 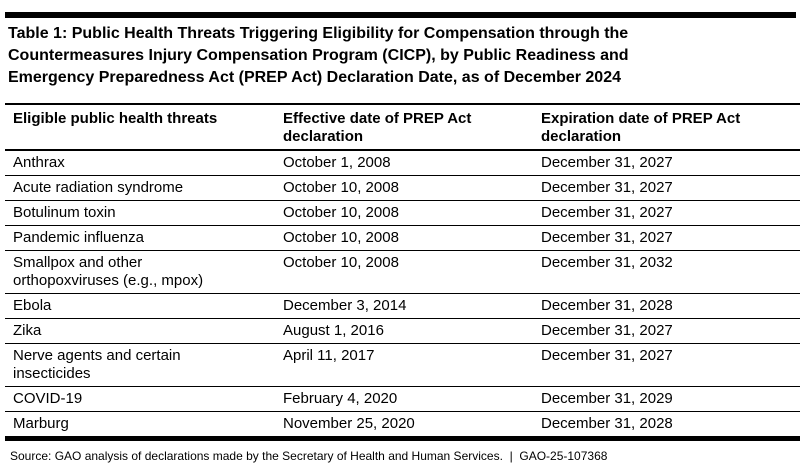 What do you see at coordinates (144, 331) in the screenshot?
I see `threat-cell: Zika` at bounding box center [144, 331].